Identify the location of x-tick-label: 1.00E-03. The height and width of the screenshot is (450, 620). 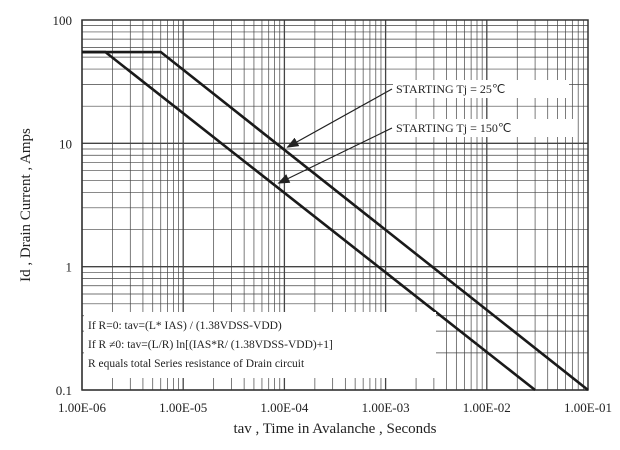
(386, 407).